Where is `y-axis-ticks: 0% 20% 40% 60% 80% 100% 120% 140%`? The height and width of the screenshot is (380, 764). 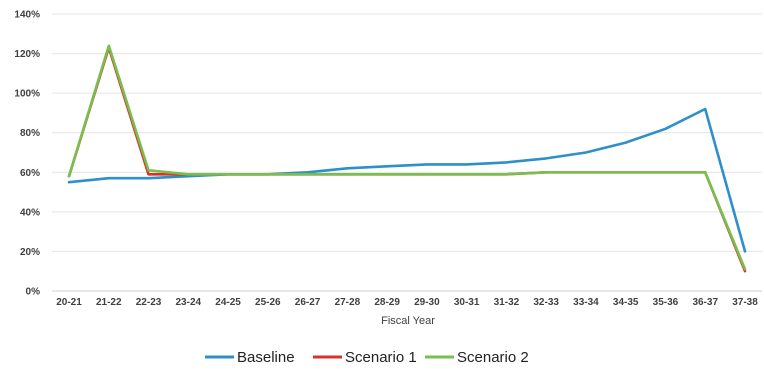
y-axis-ticks: 0% 20% 40% 60% 80% 100% 120% 140% is located at coordinates (27, 154).